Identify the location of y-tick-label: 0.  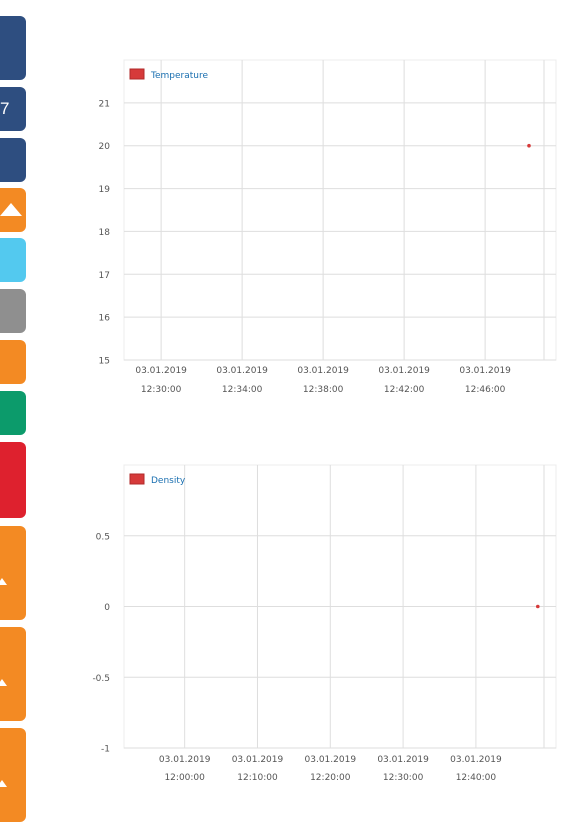
(107, 608).